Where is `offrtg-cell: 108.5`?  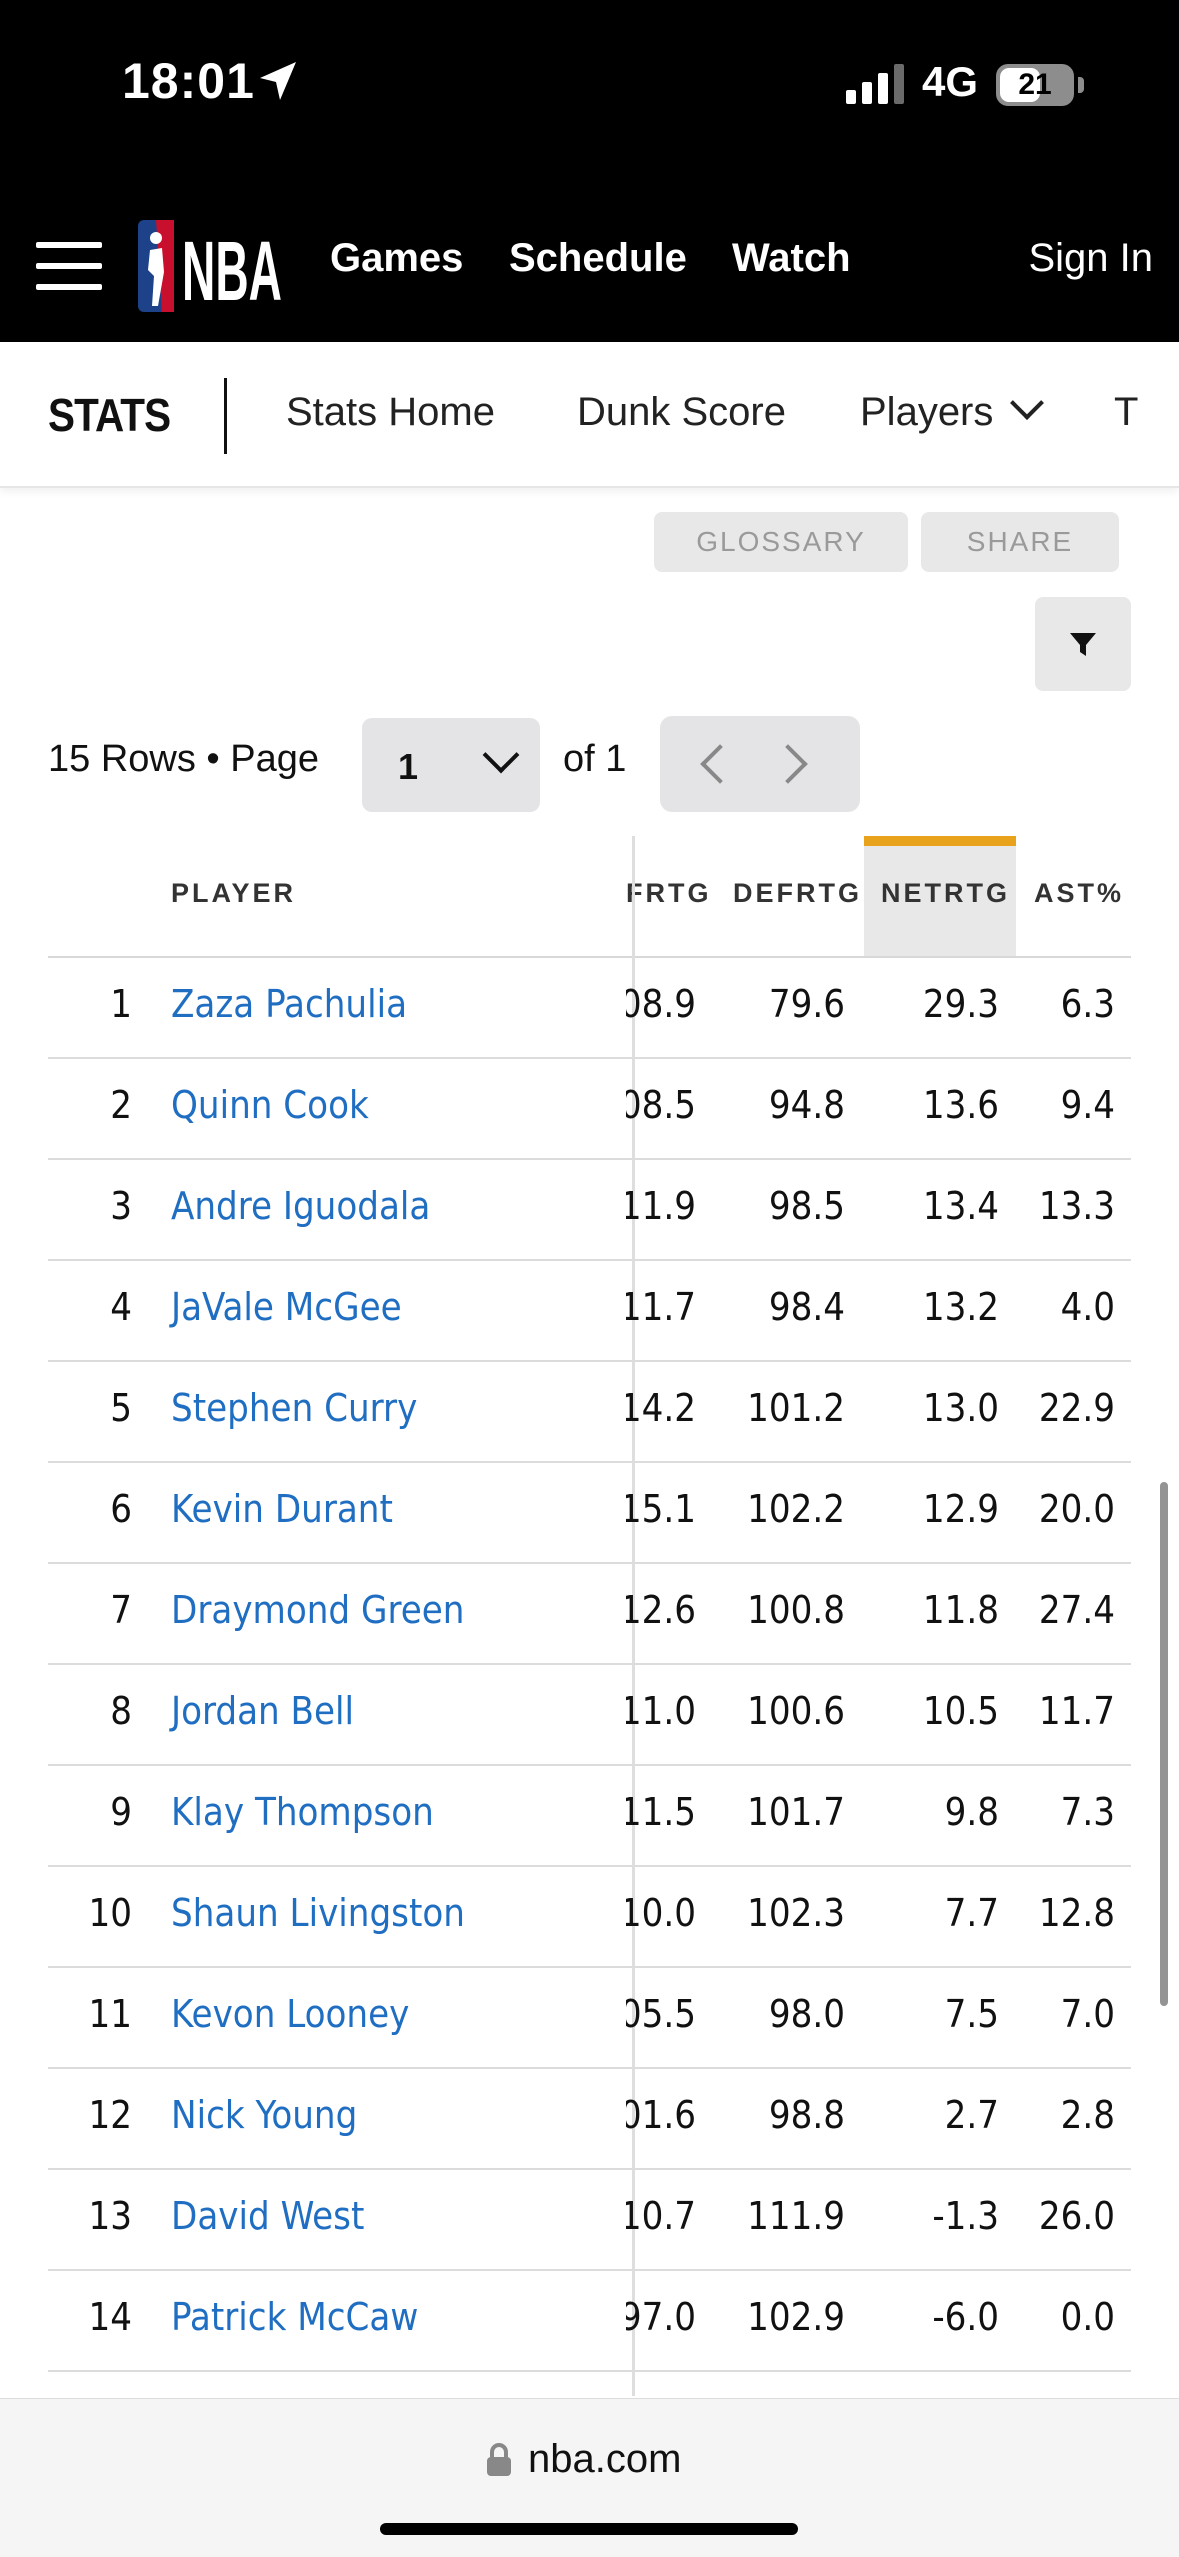 offrtg-cell: 108.5 is located at coordinates (661, 1105).